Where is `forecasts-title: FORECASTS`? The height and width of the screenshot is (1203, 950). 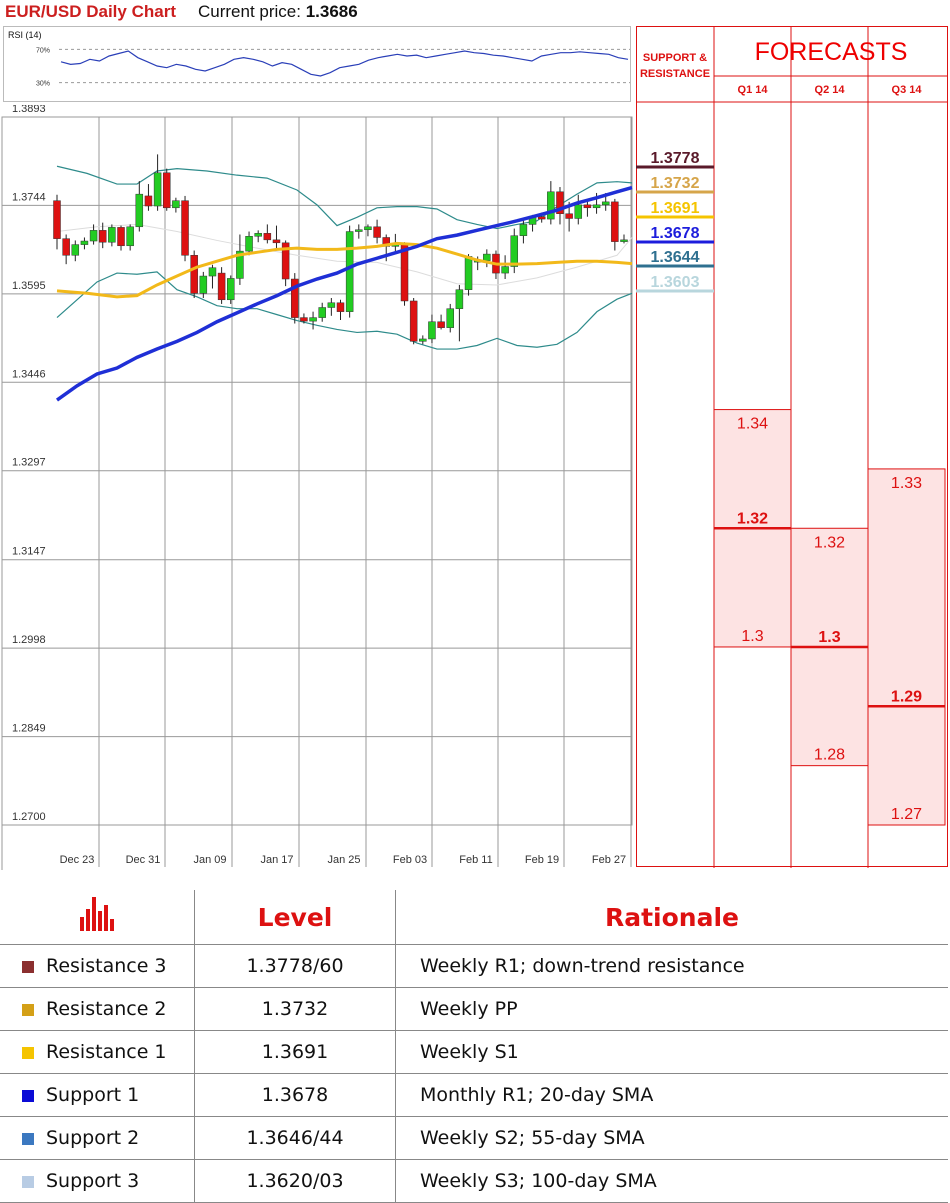 forecasts-title: FORECASTS is located at coordinates (831, 52).